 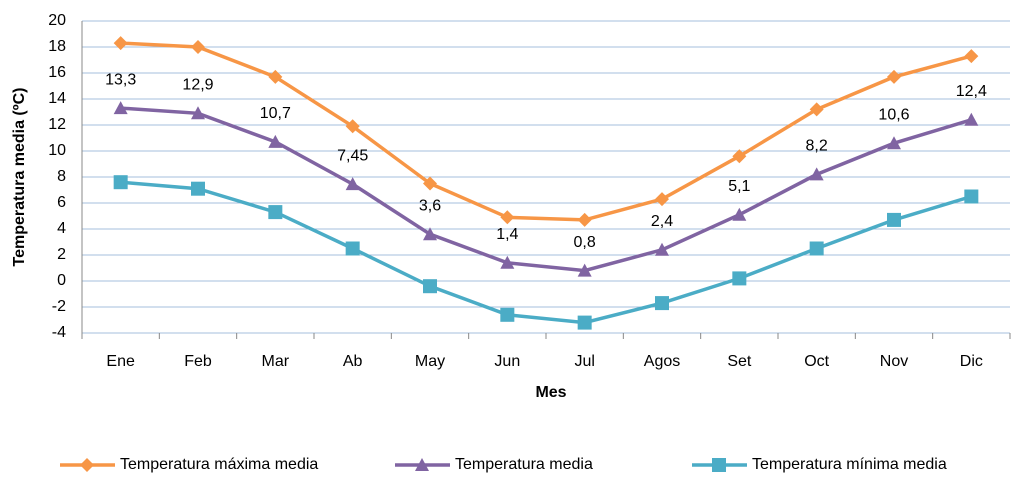 I want to click on y-tick-label: 14, so click(x=57, y=98).